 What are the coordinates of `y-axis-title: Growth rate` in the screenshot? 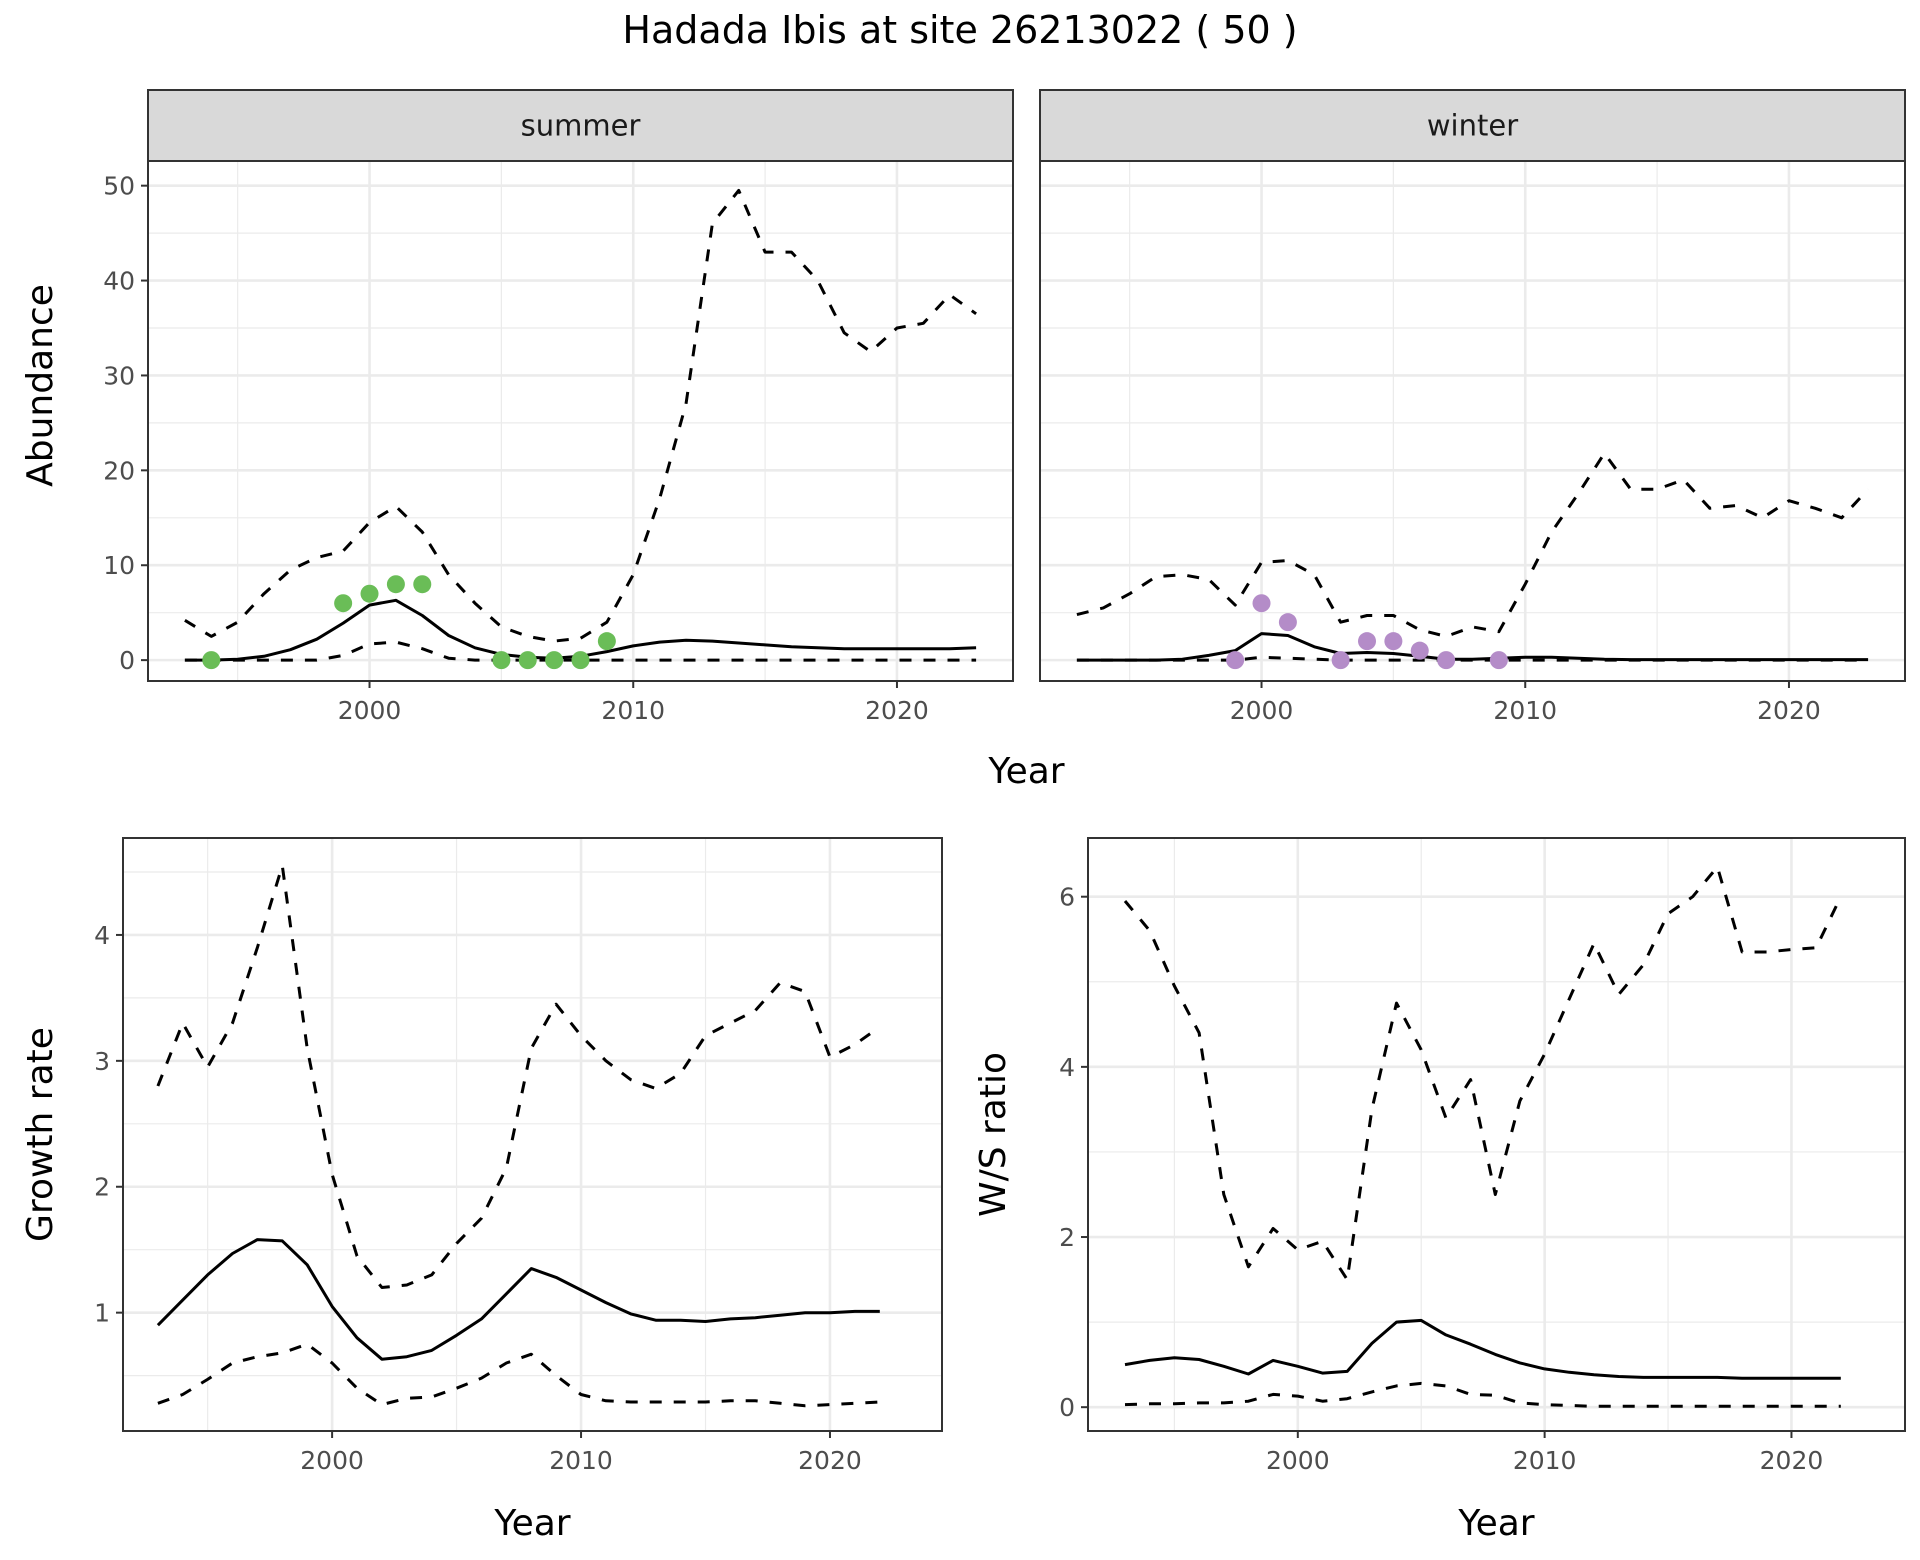 It's located at (40, 1134).